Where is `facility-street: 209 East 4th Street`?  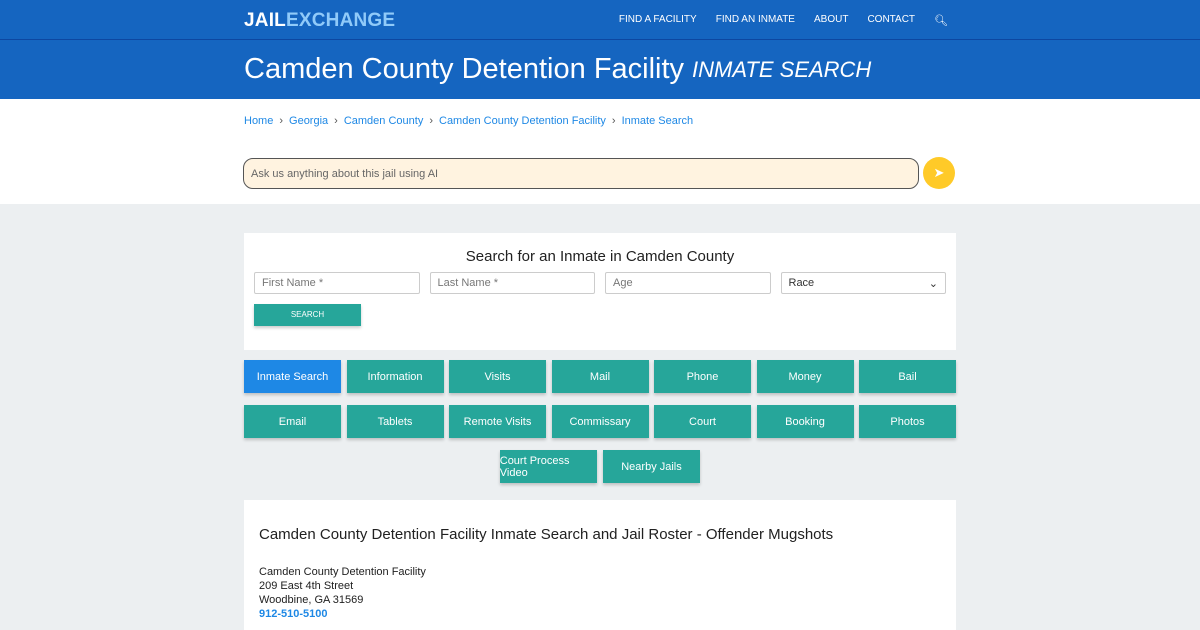 facility-street: 209 East 4th Street is located at coordinates (306, 586).